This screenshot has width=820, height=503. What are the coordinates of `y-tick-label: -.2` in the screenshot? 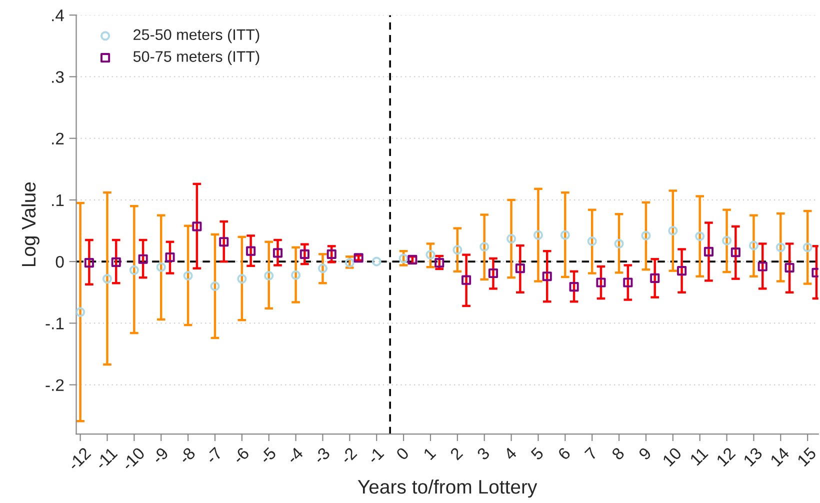 It's located at (55, 385).